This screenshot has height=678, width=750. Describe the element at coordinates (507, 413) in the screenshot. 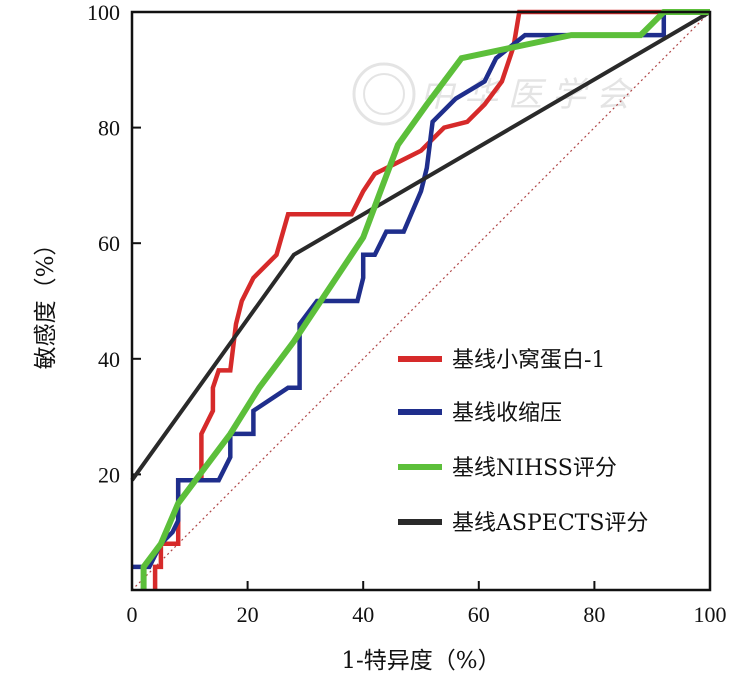

I see `legend-label-1: 基线收缩压` at that location.